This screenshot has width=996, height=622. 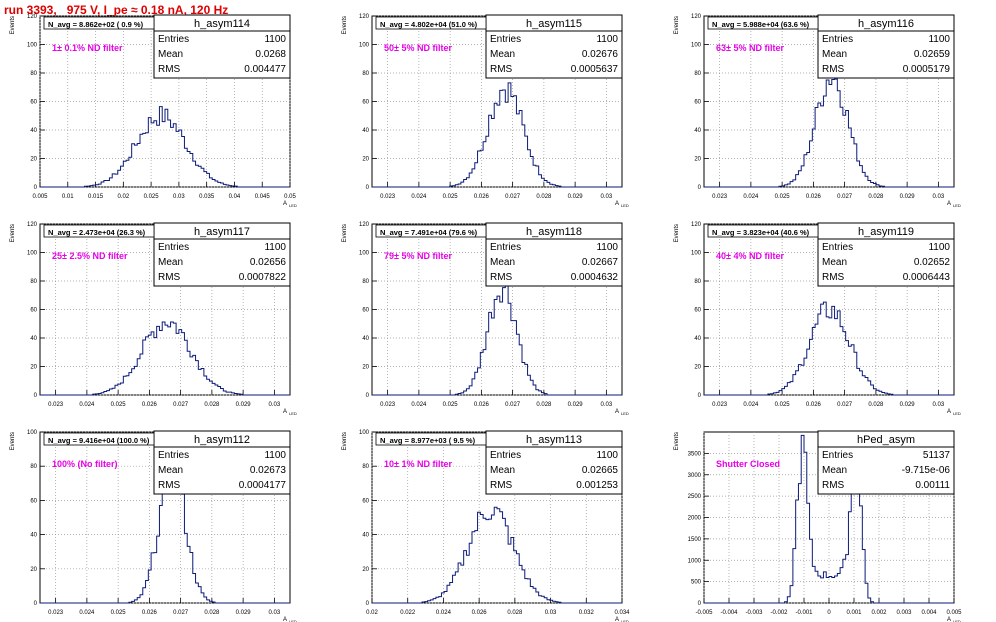 I want to click on stats-title: hPed_asym, so click(x=886, y=440).